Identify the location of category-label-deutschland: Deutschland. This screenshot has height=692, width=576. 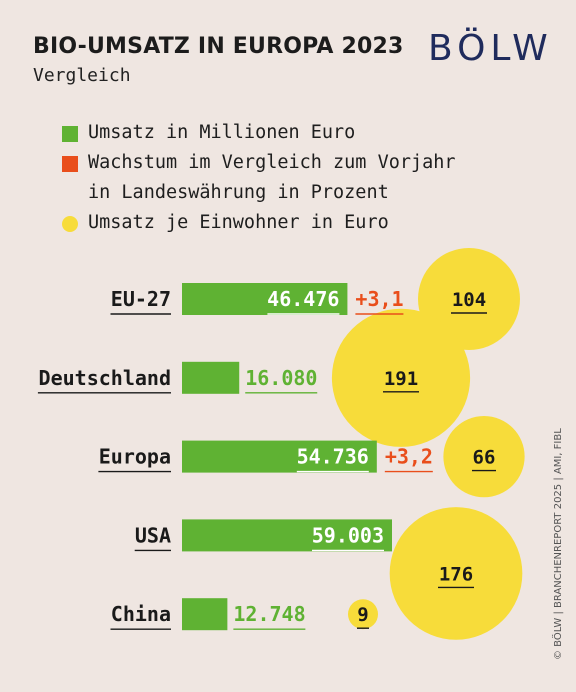
(105, 378).